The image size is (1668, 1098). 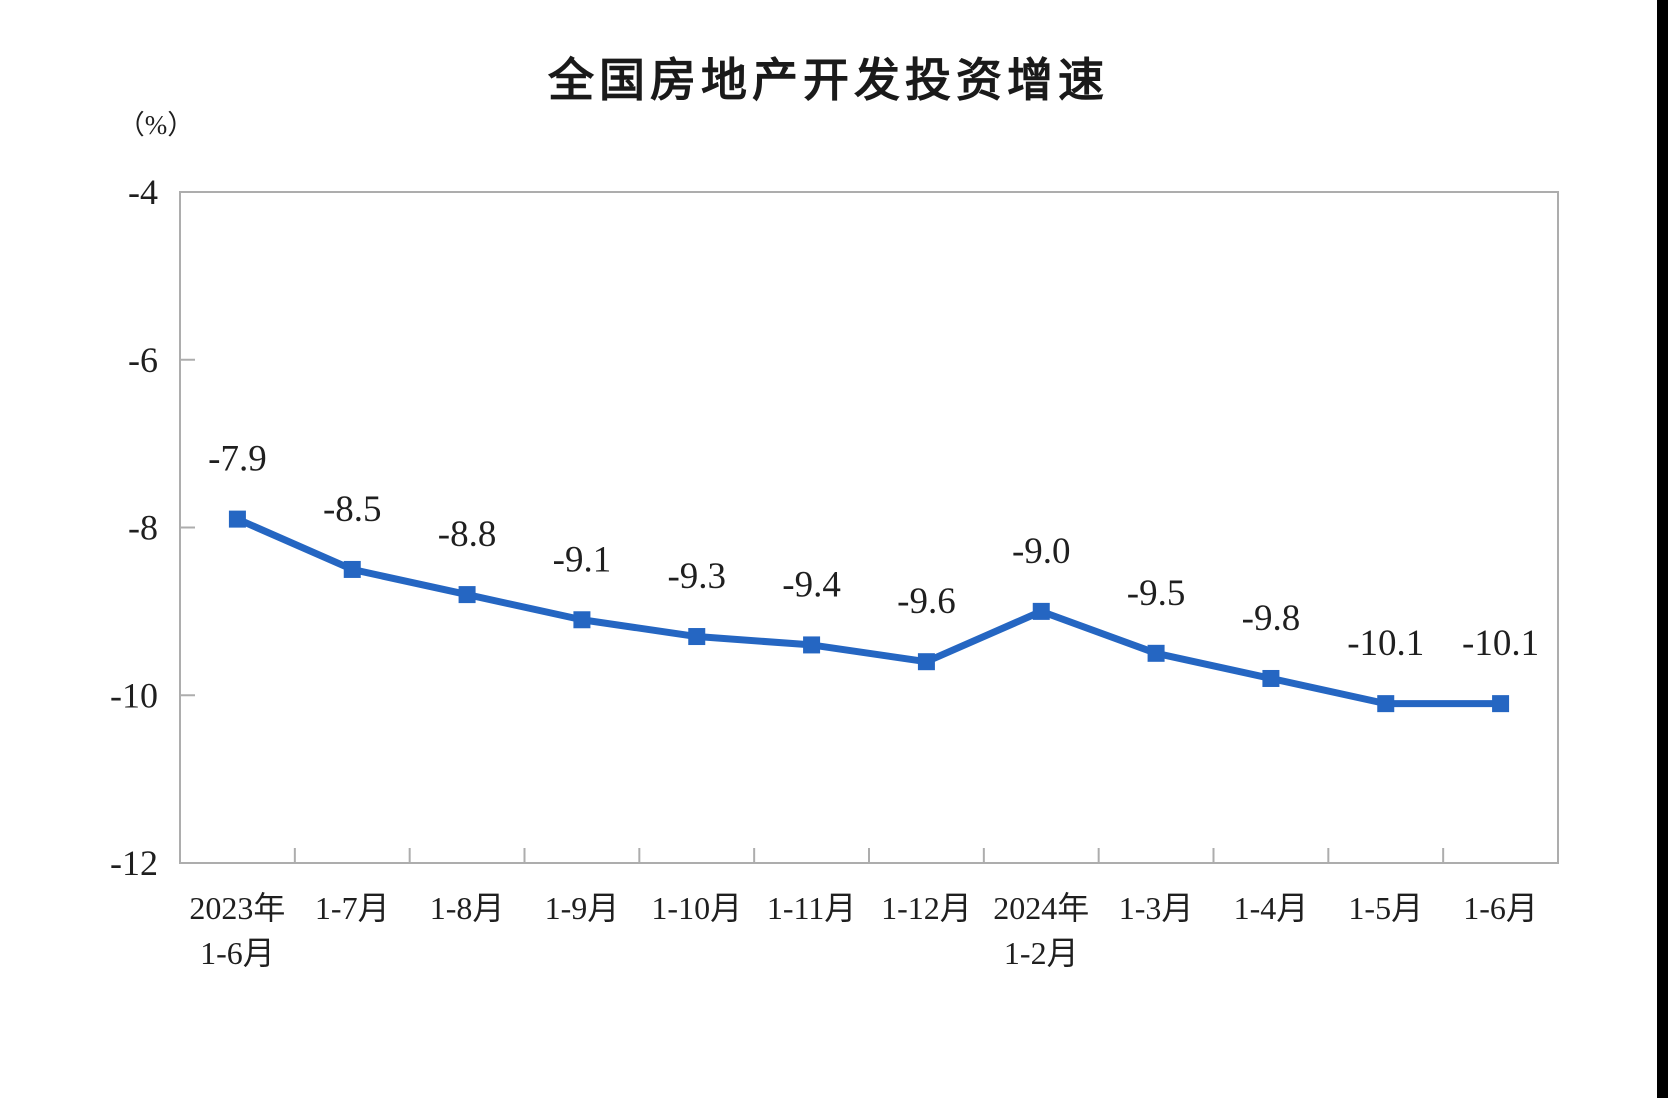 What do you see at coordinates (467, 534) in the screenshot?
I see `data-point-label: -8.8` at bounding box center [467, 534].